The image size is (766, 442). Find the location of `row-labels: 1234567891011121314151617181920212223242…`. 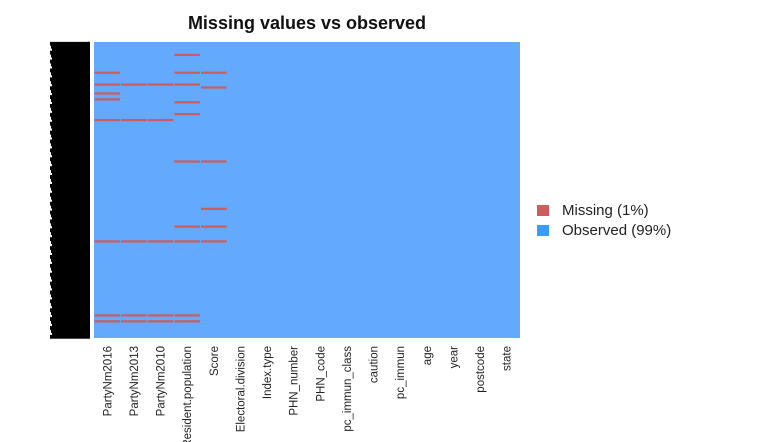

row-labels: 1234567891011121314151617181920212223242… is located at coordinates (70, 190).